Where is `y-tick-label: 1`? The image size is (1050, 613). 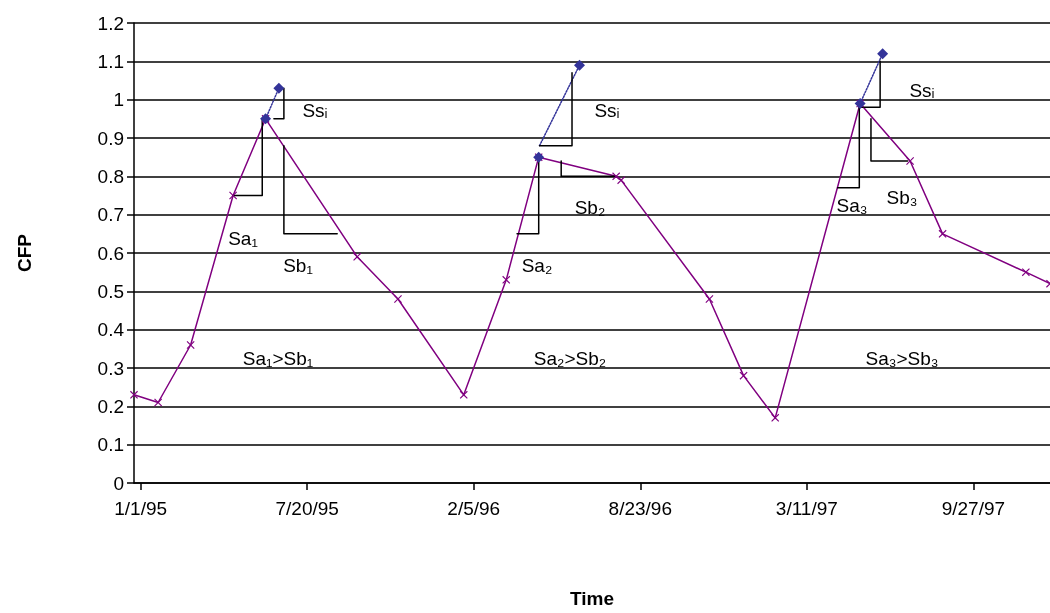
y-tick-label: 1 is located at coordinates (118, 100).